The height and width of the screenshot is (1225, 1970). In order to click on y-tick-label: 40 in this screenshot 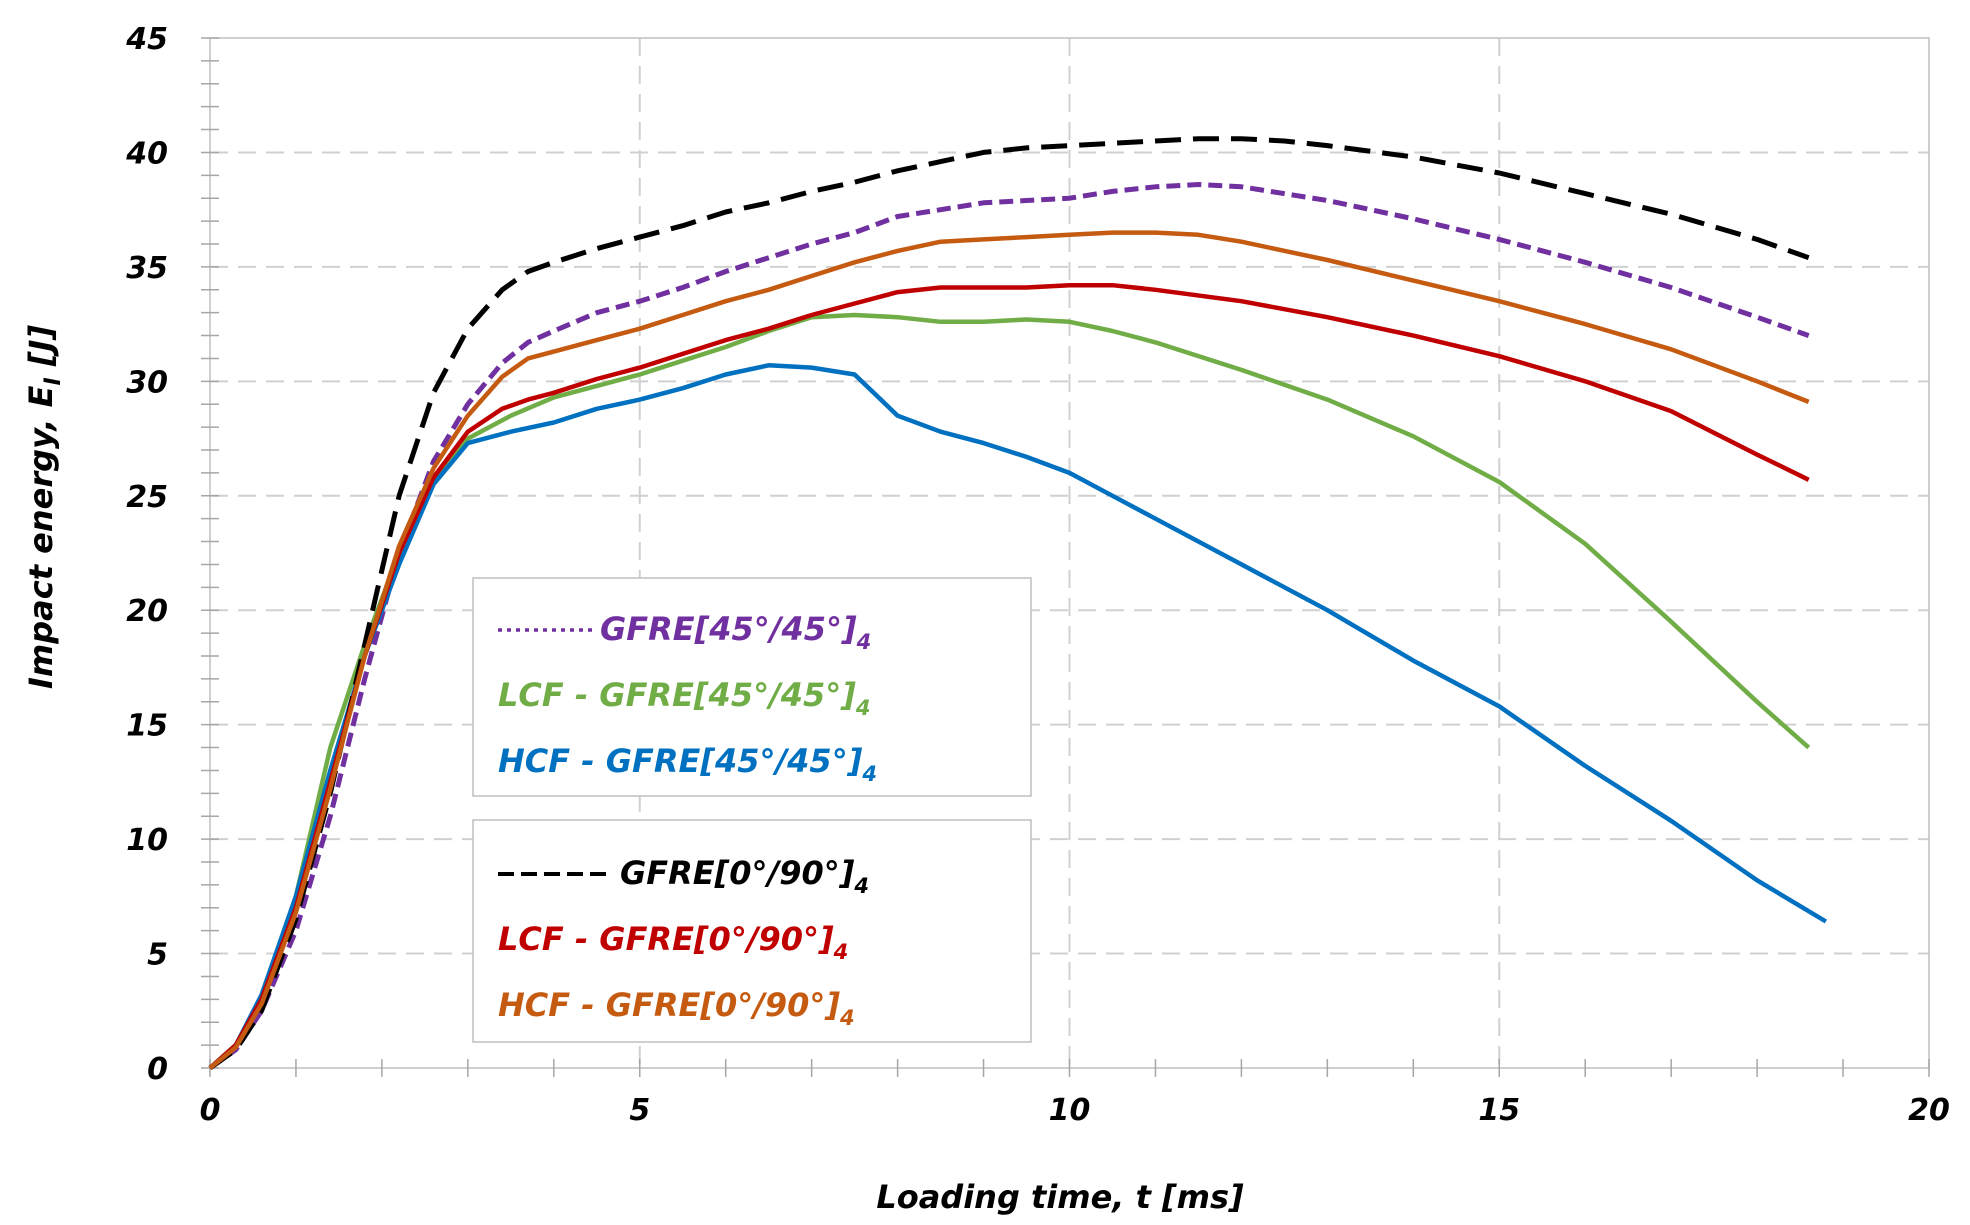, I will do `click(146, 153)`.